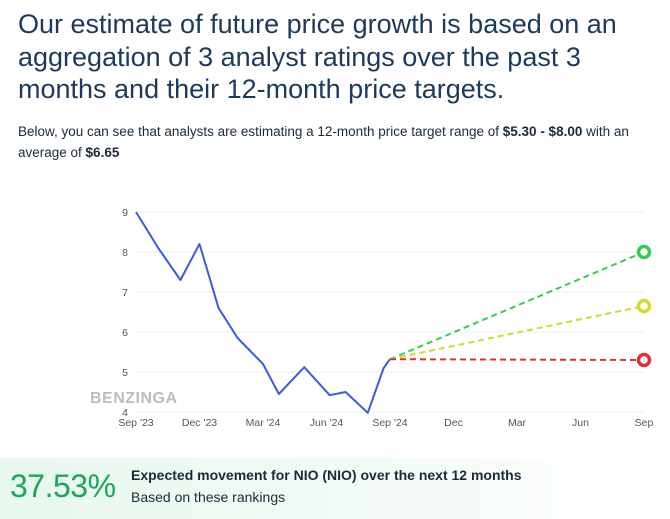 Image resolution: width=670 pixels, height=519 pixels. Describe the element at coordinates (125, 333) in the screenshot. I see `y-tick-label: 6` at that location.